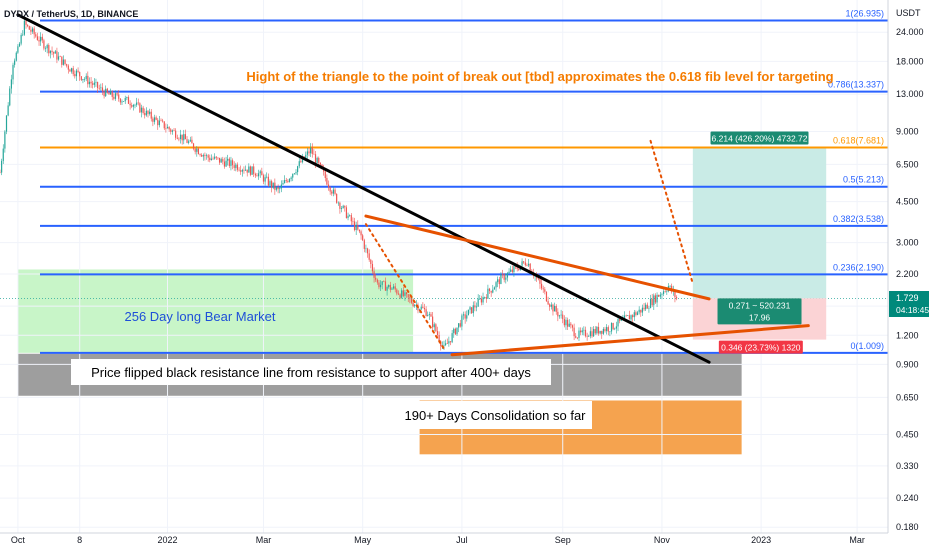 The height and width of the screenshot is (550, 932). I want to click on target-zone, so click(759, 223).